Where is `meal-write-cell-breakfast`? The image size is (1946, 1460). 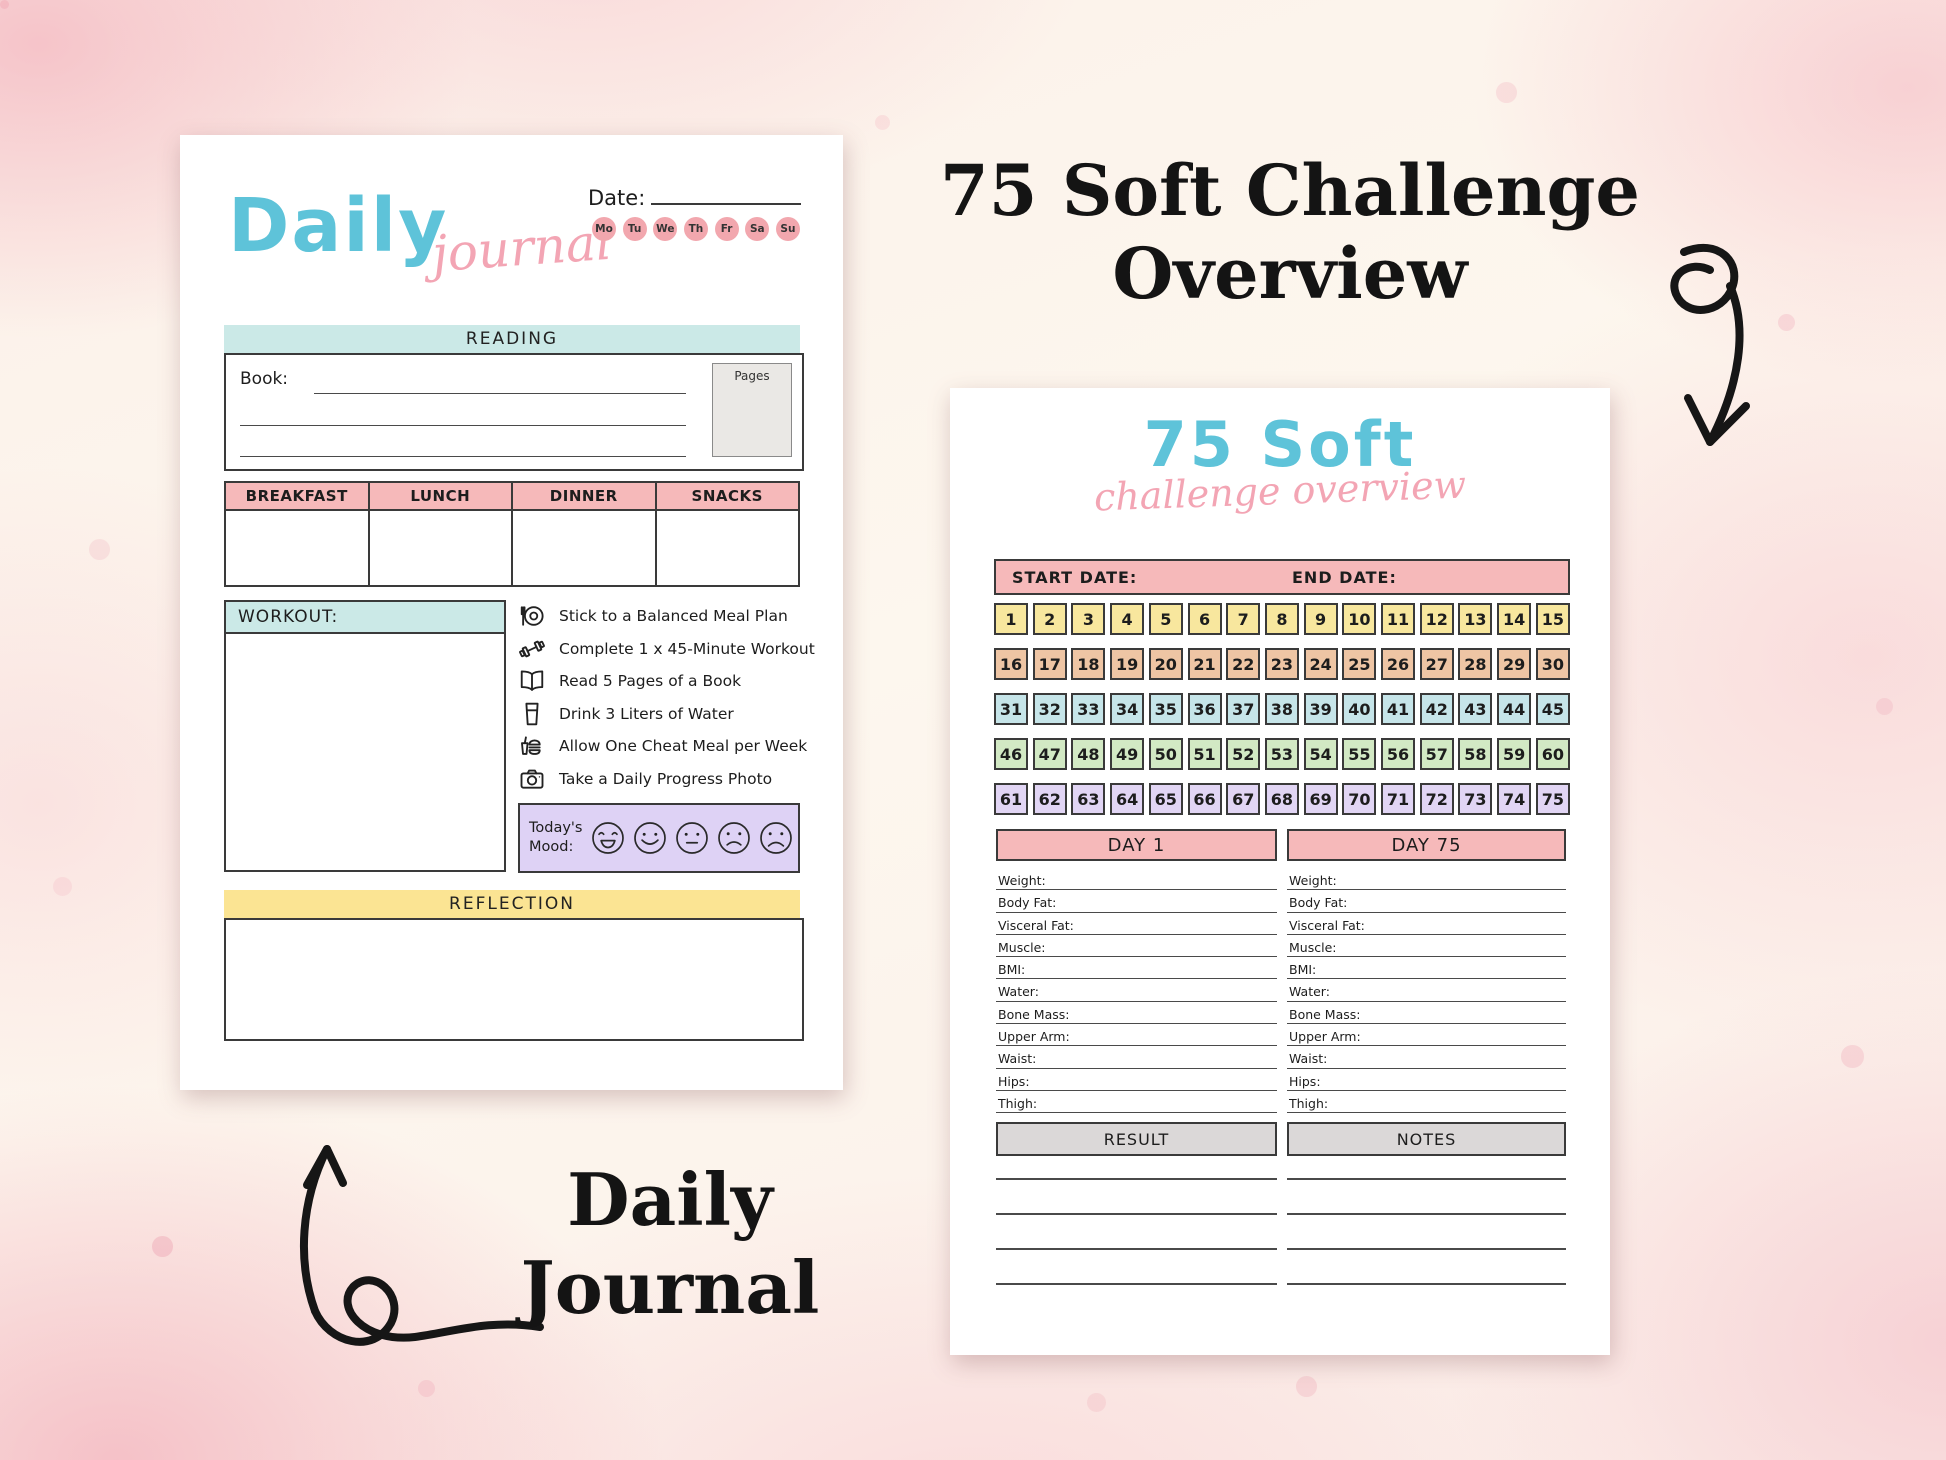
meal-write-cell-breakfast is located at coordinates (298, 548).